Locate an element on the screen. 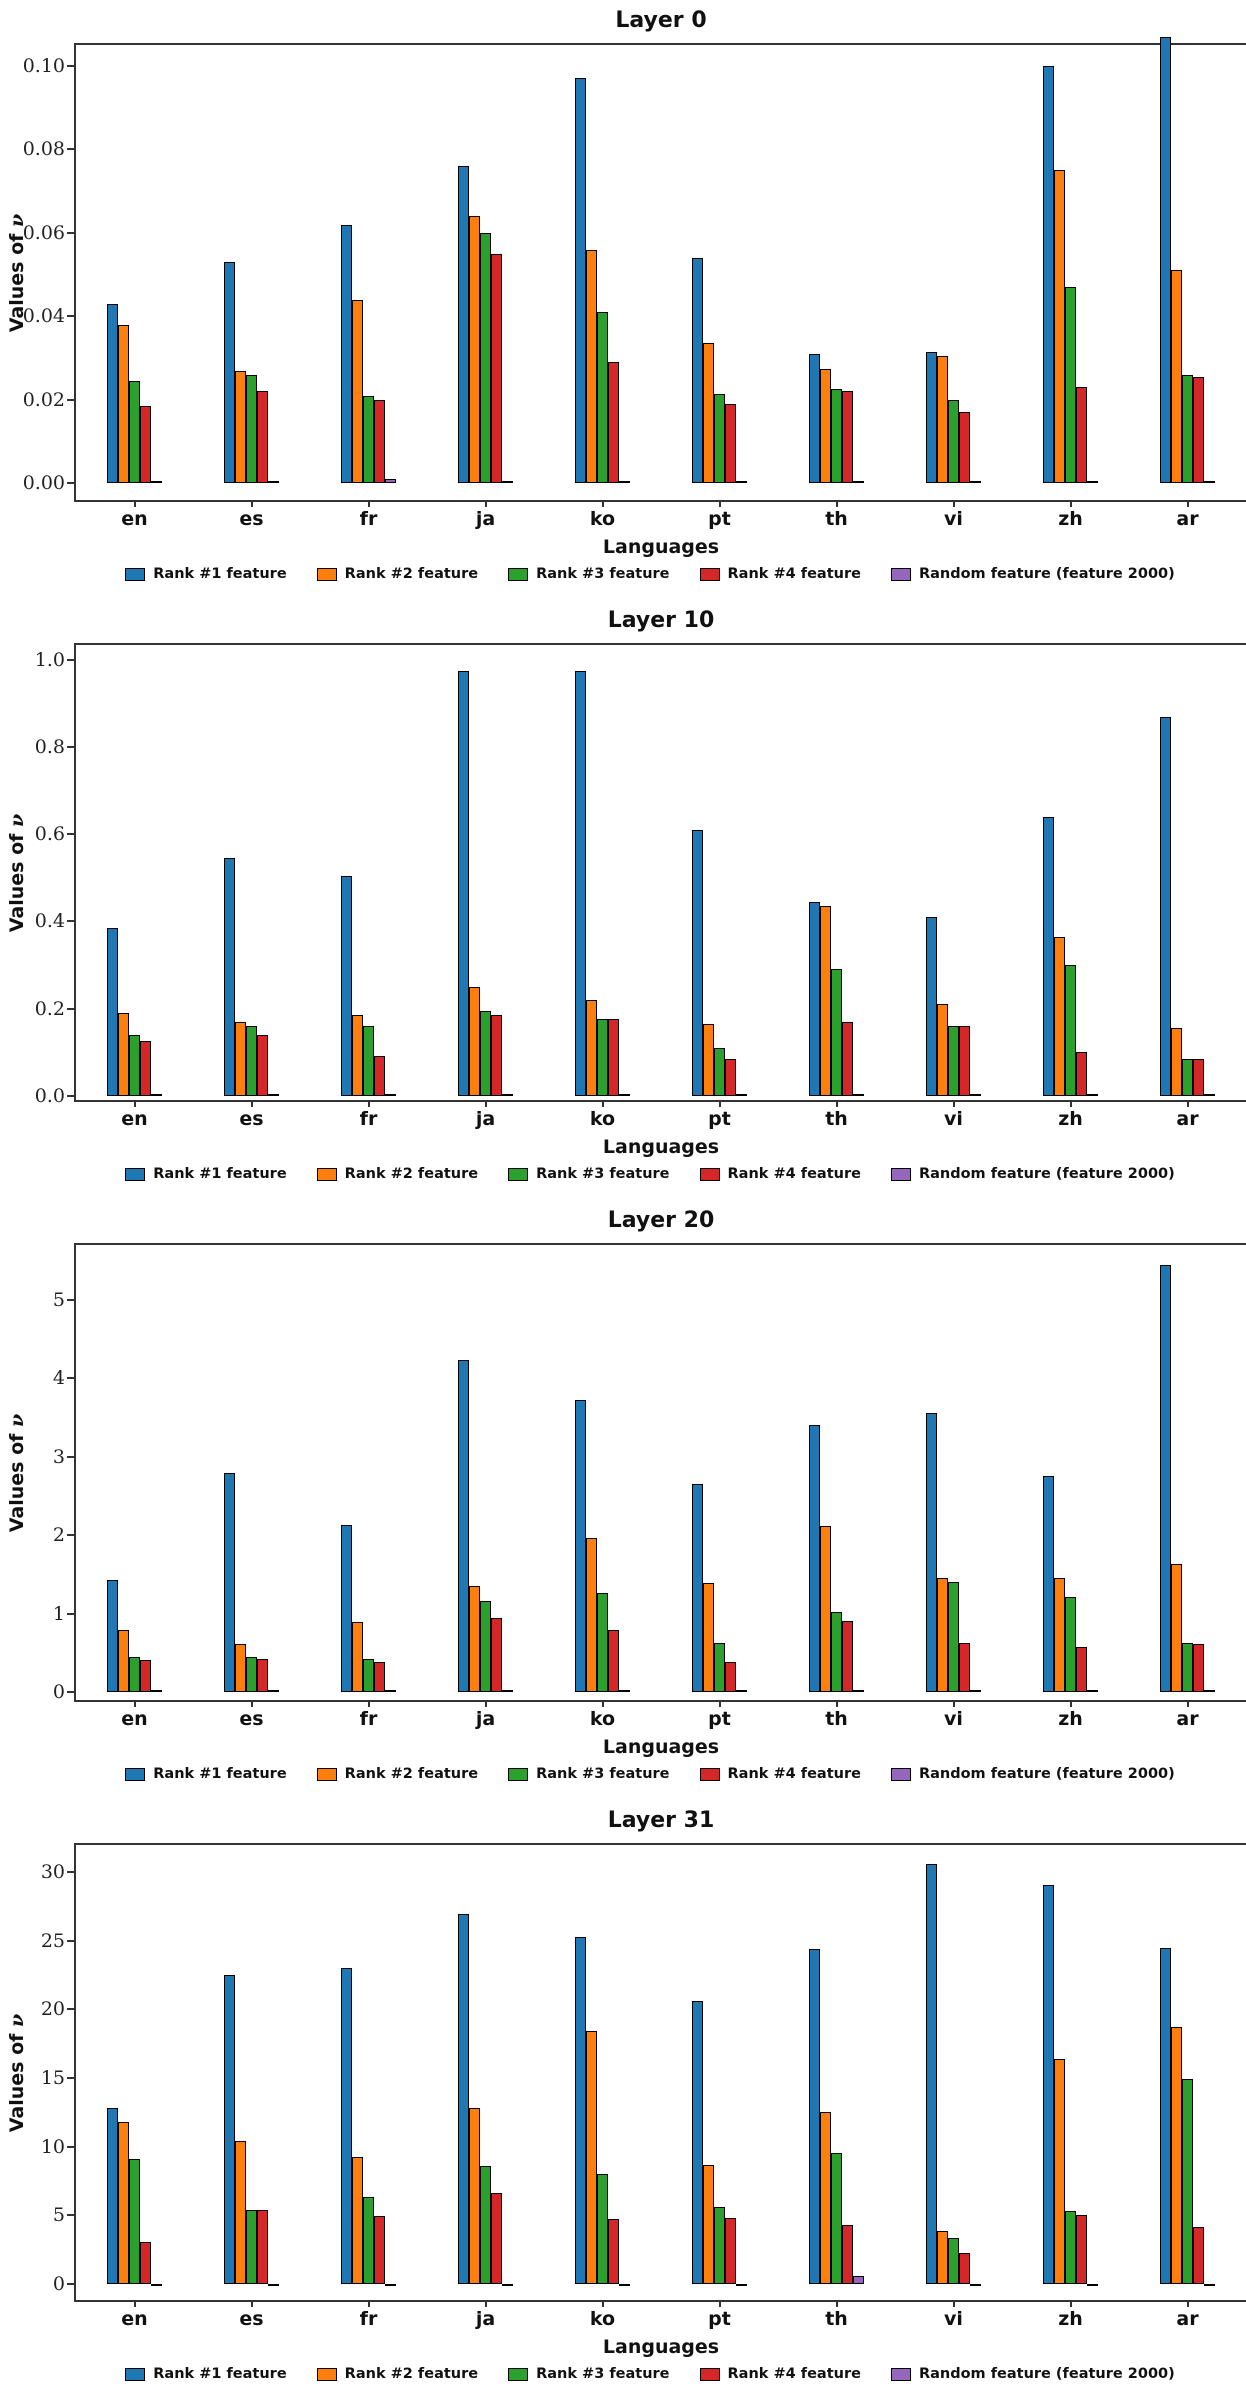  legend-item: Rank #4 feature is located at coordinates (780, 1774).